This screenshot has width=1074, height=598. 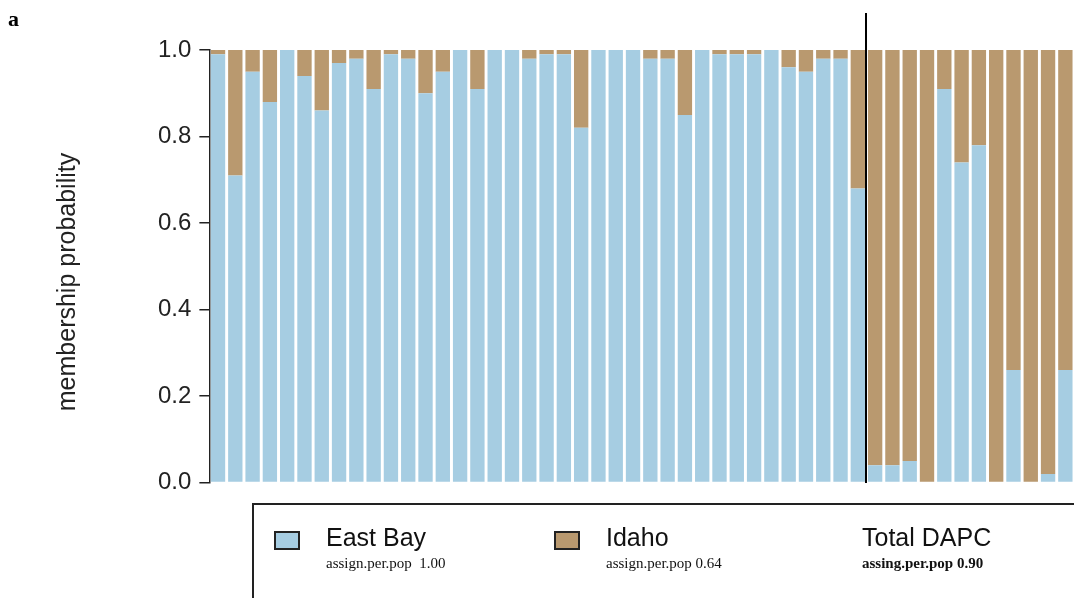 I want to click on text: a, so click(x=13, y=19).